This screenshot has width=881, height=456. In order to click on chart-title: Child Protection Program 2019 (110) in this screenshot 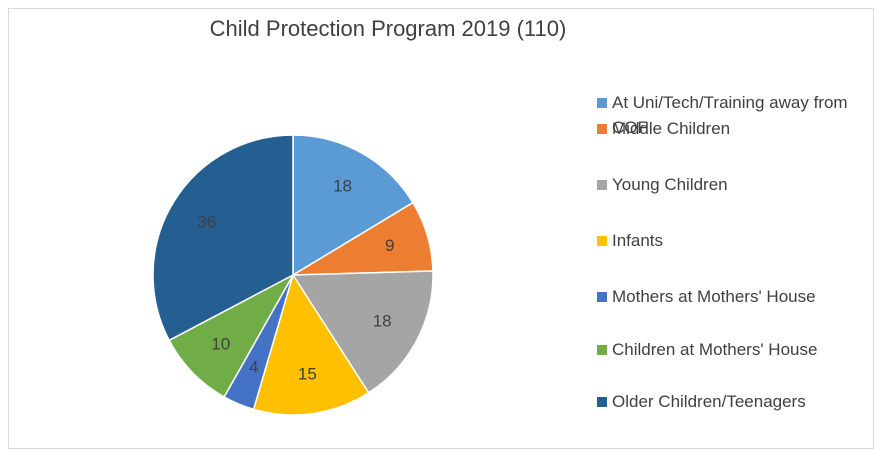, I will do `click(388, 28)`.